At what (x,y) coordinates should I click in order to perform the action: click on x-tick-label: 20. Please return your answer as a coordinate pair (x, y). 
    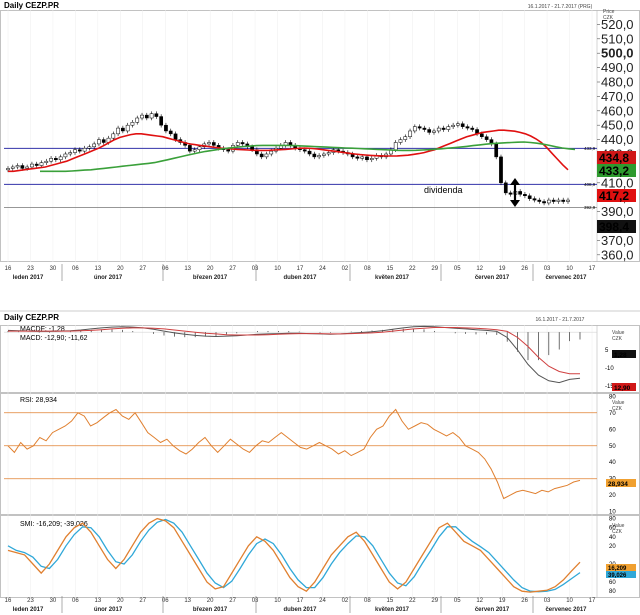
    Looking at the image, I should click on (210, 601).